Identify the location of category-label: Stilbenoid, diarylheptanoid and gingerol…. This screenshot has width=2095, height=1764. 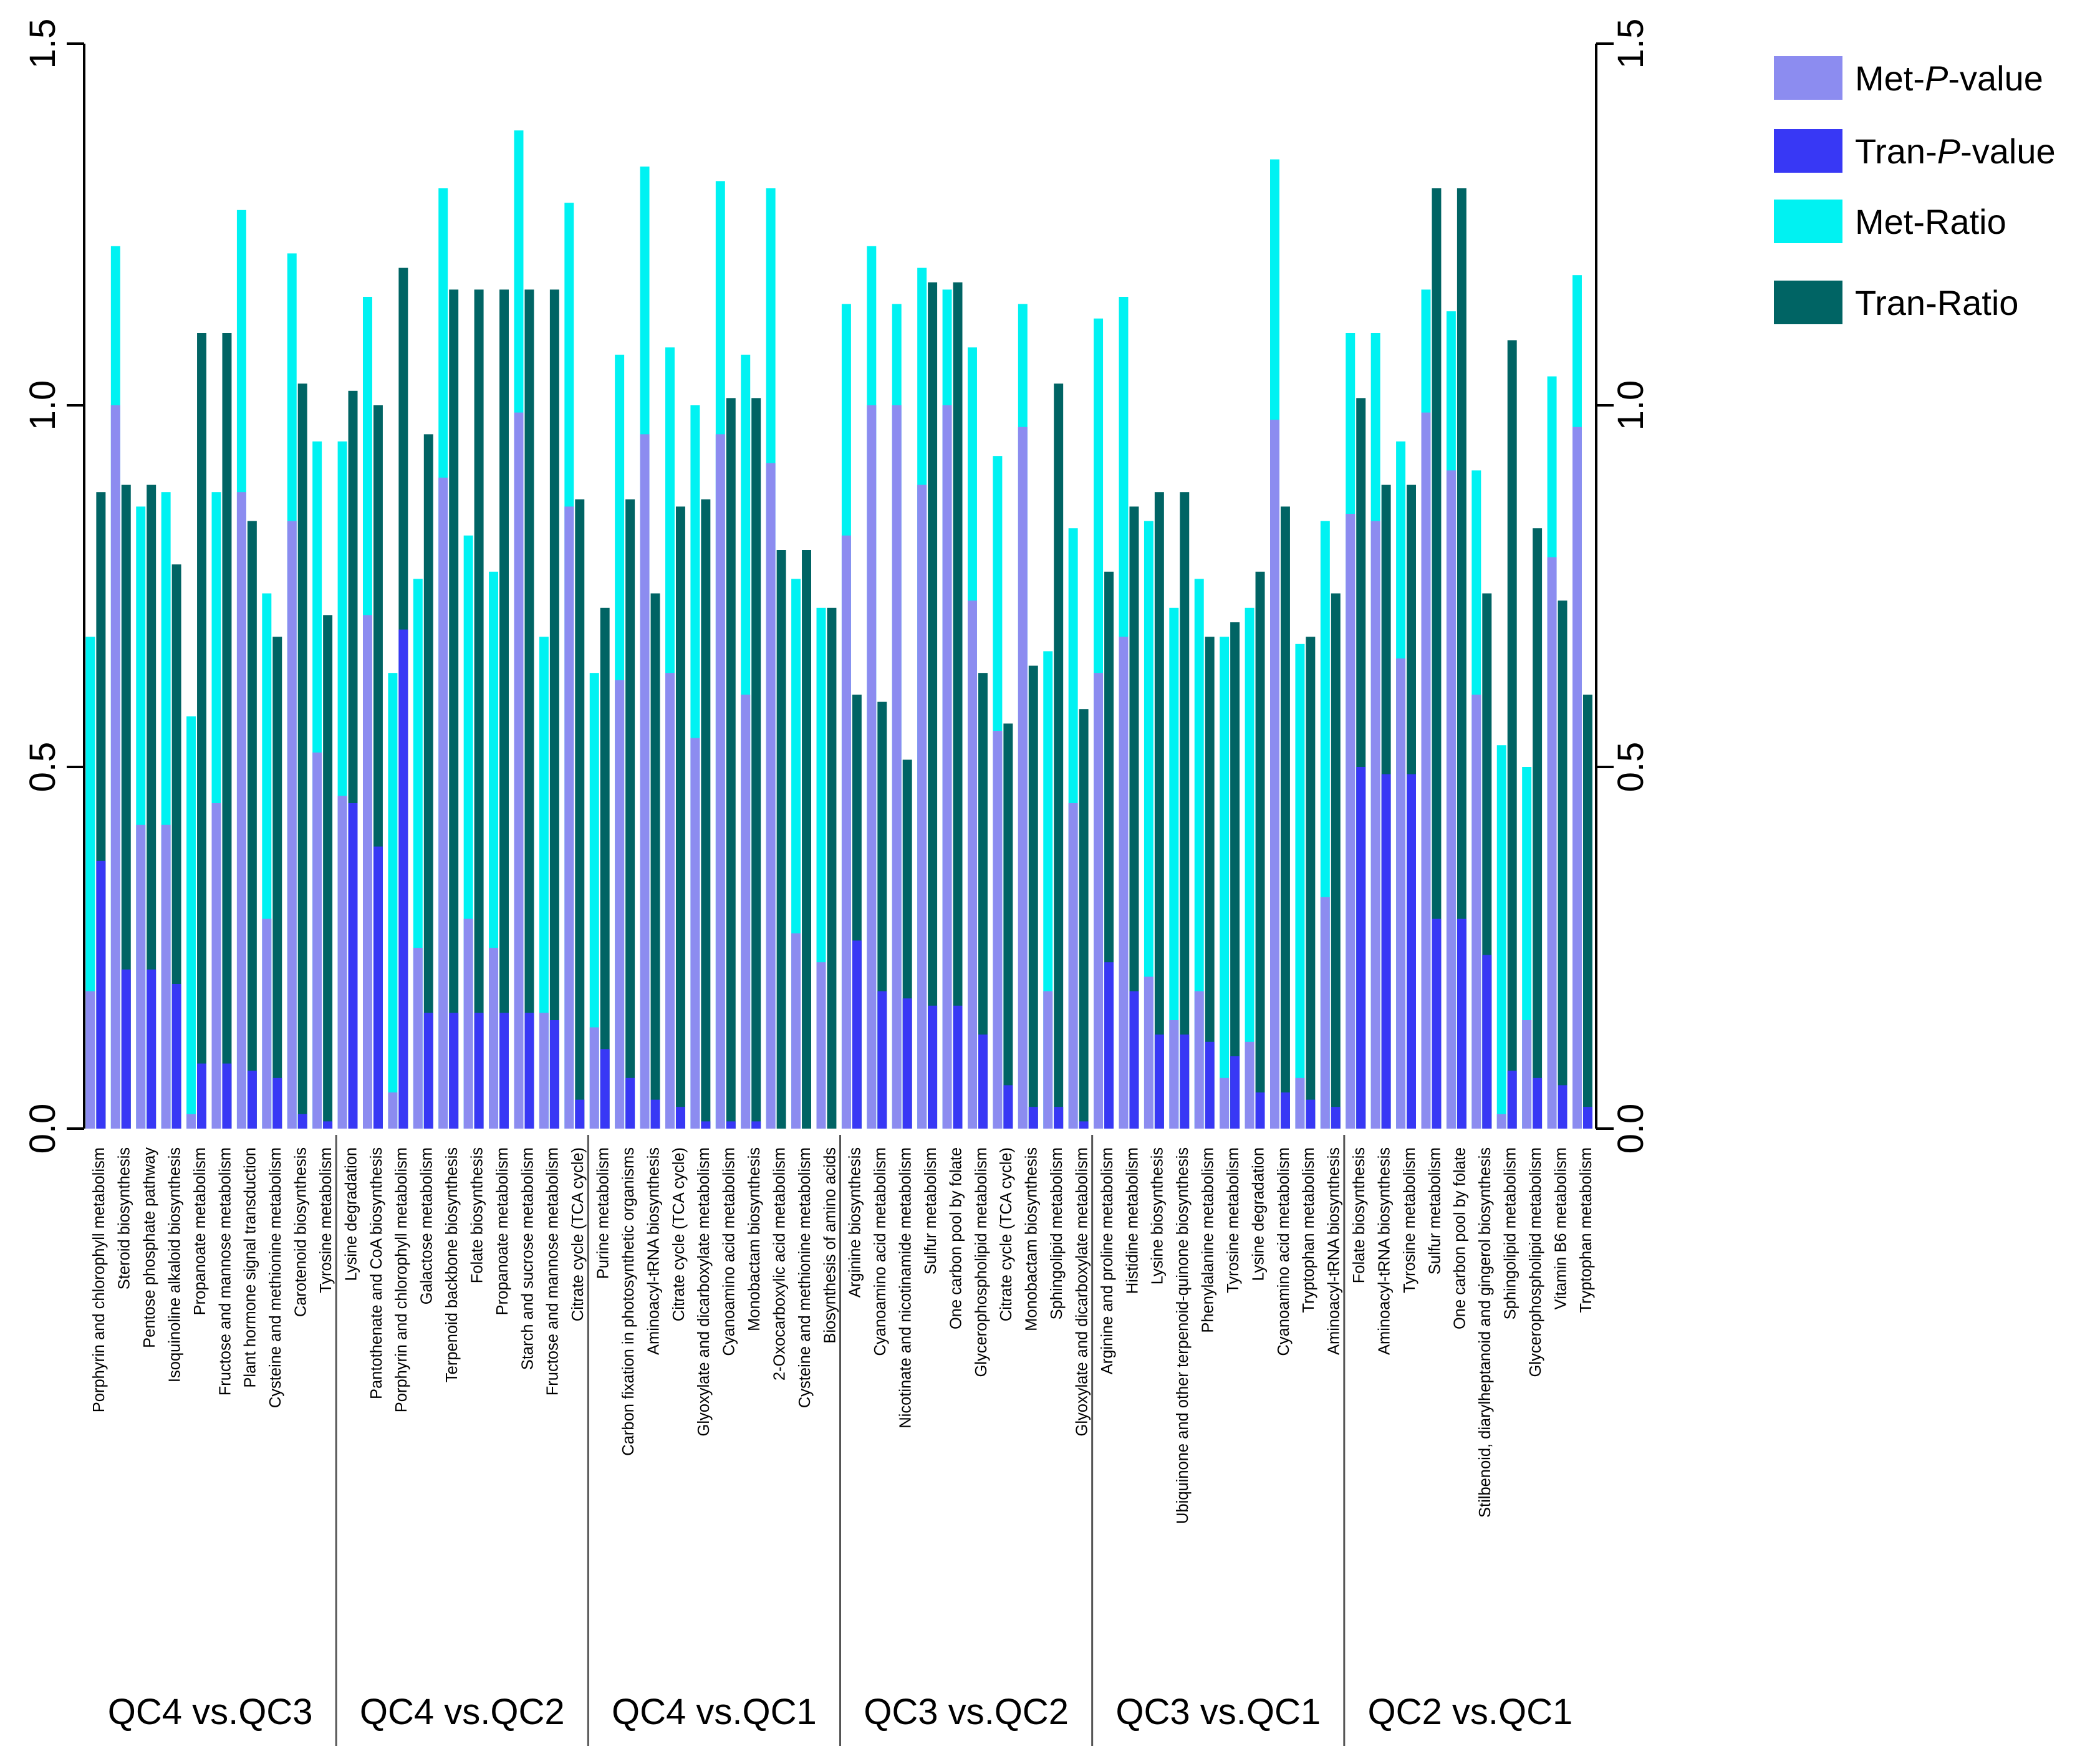
(1485, 1332).